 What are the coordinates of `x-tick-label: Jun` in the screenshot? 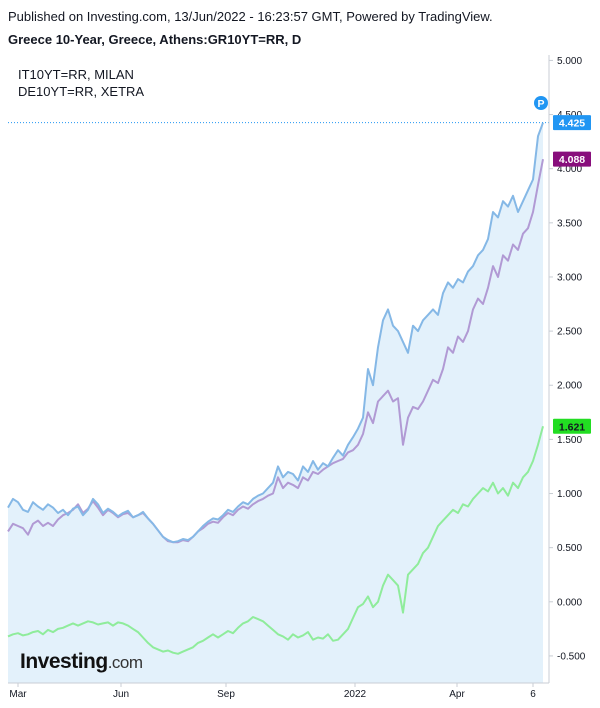 It's located at (121, 694).